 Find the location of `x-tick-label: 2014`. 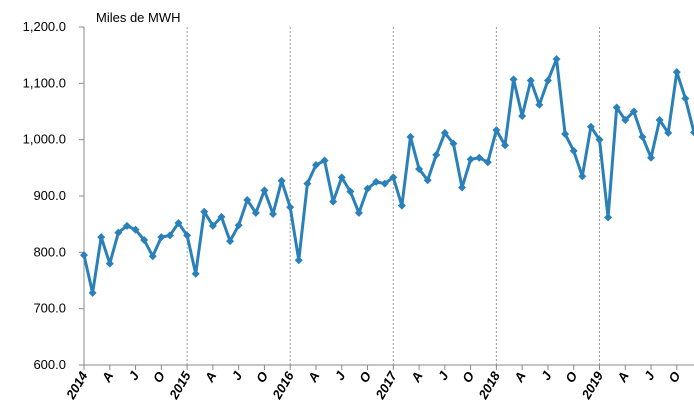

x-tick-label: 2014 is located at coordinates (77, 385).